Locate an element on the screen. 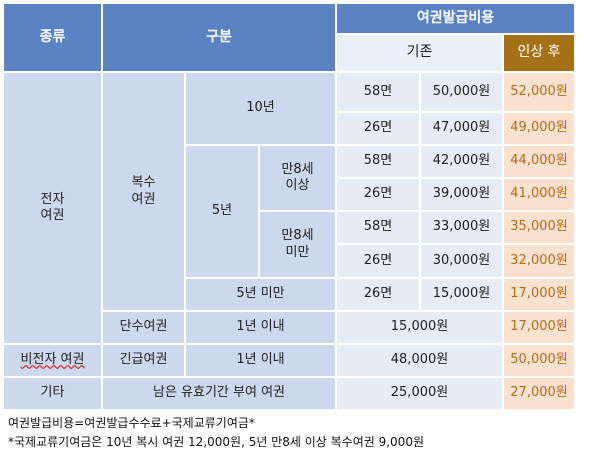  header-division: 구분 is located at coordinates (219, 37).